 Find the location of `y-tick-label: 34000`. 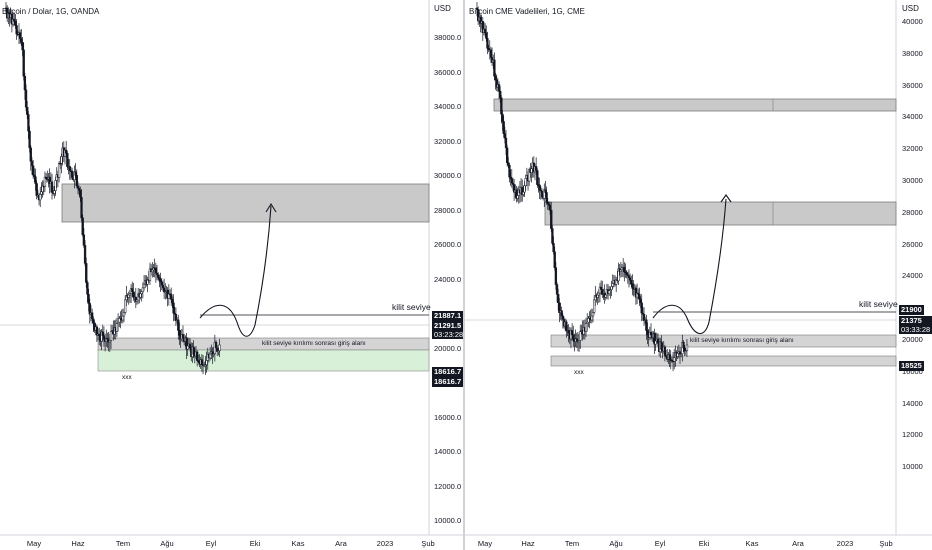

y-tick-label: 34000 is located at coordinates (912, 117).